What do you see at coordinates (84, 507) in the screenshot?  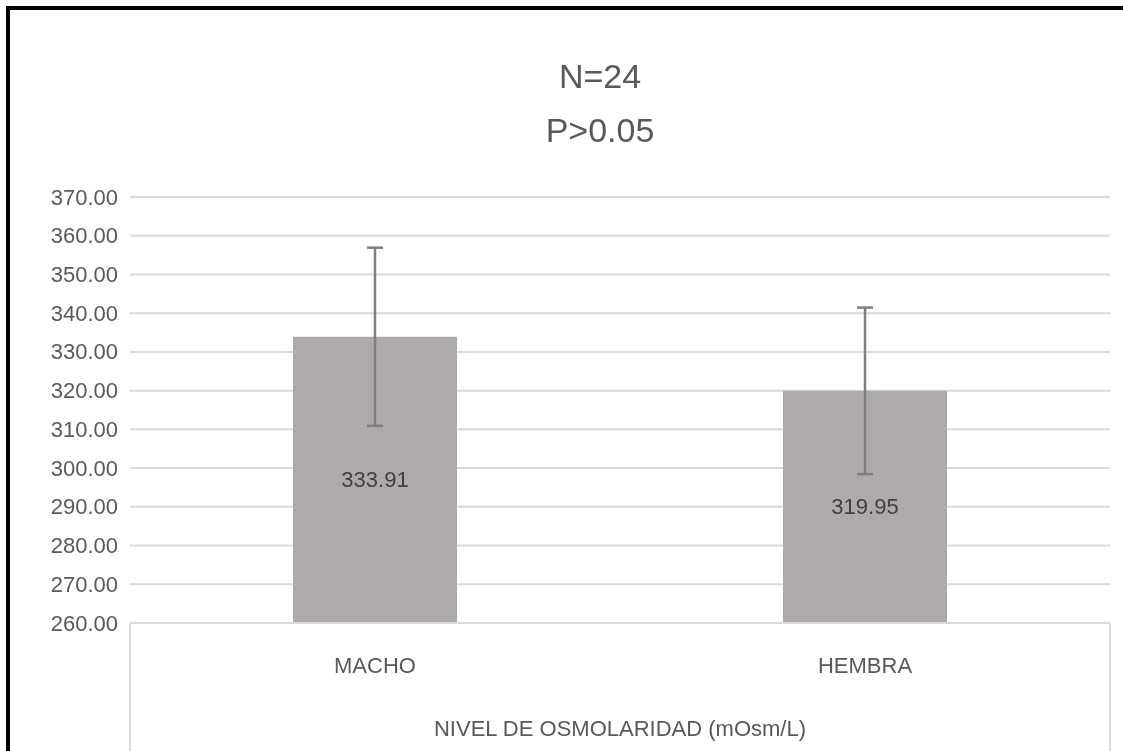 I see `y-tick-label: 290.00` at bounding box center [84, 507].